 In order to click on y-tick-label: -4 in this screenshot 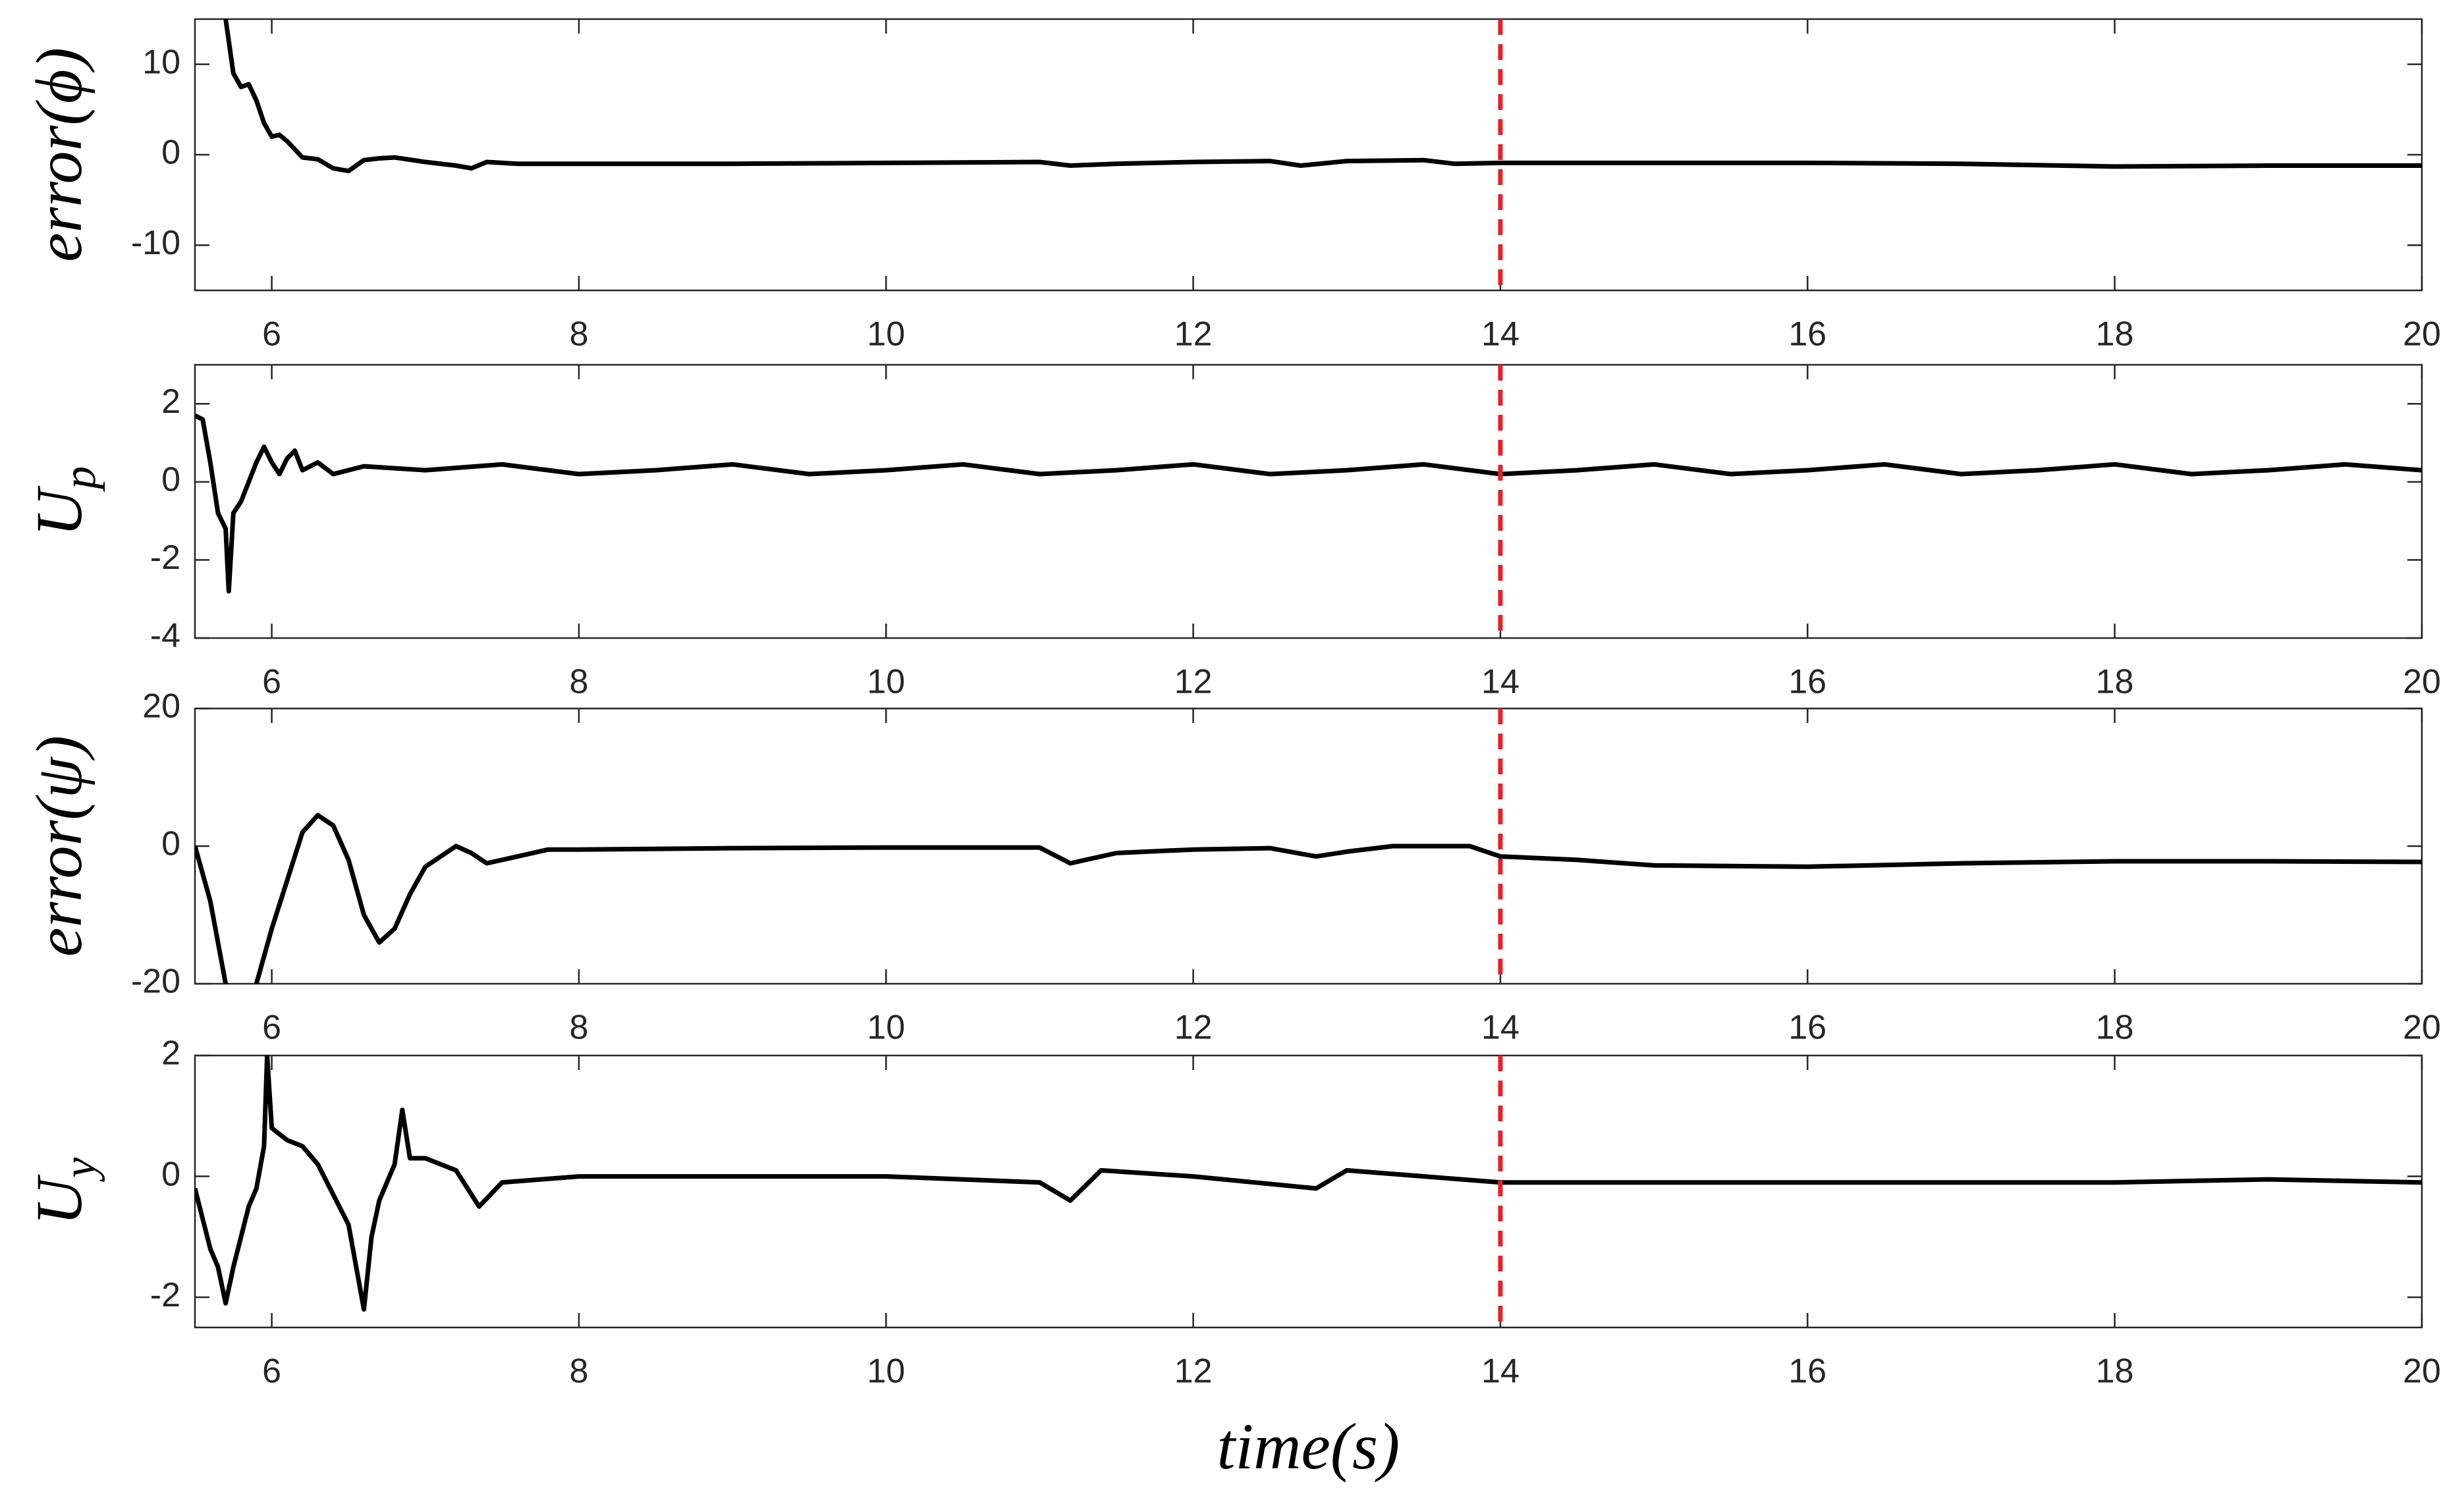, I will do `click(165, 636)`.